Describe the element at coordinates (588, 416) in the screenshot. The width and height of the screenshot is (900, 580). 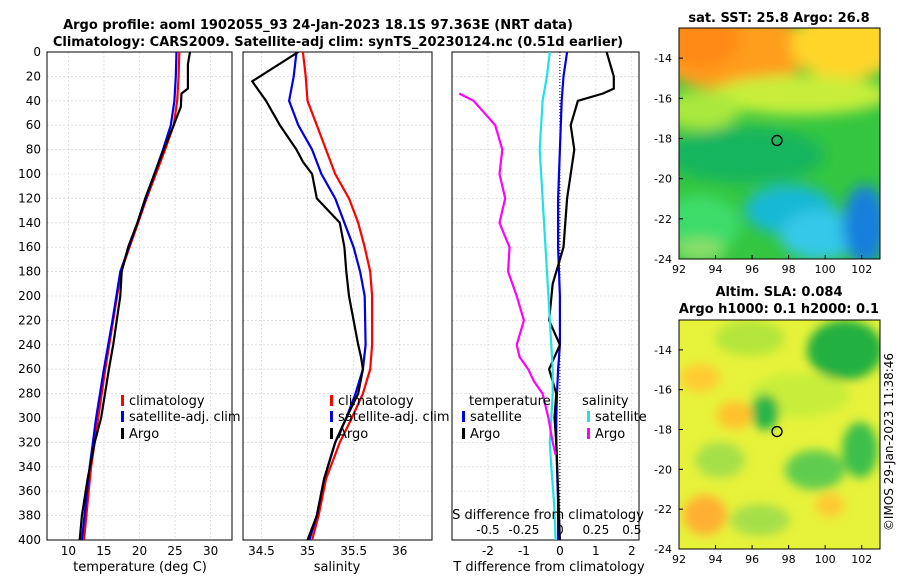
I see `legend-swatch-s-satellite` at that location.